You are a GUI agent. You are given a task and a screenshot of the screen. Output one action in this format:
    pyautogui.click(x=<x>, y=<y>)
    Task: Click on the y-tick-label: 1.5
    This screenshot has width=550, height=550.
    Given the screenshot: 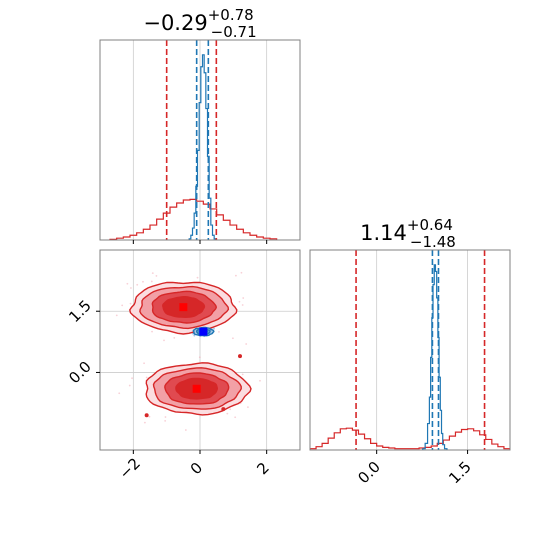 What is the action you would take?
    pyautogui.click(x=80, y=311)
    